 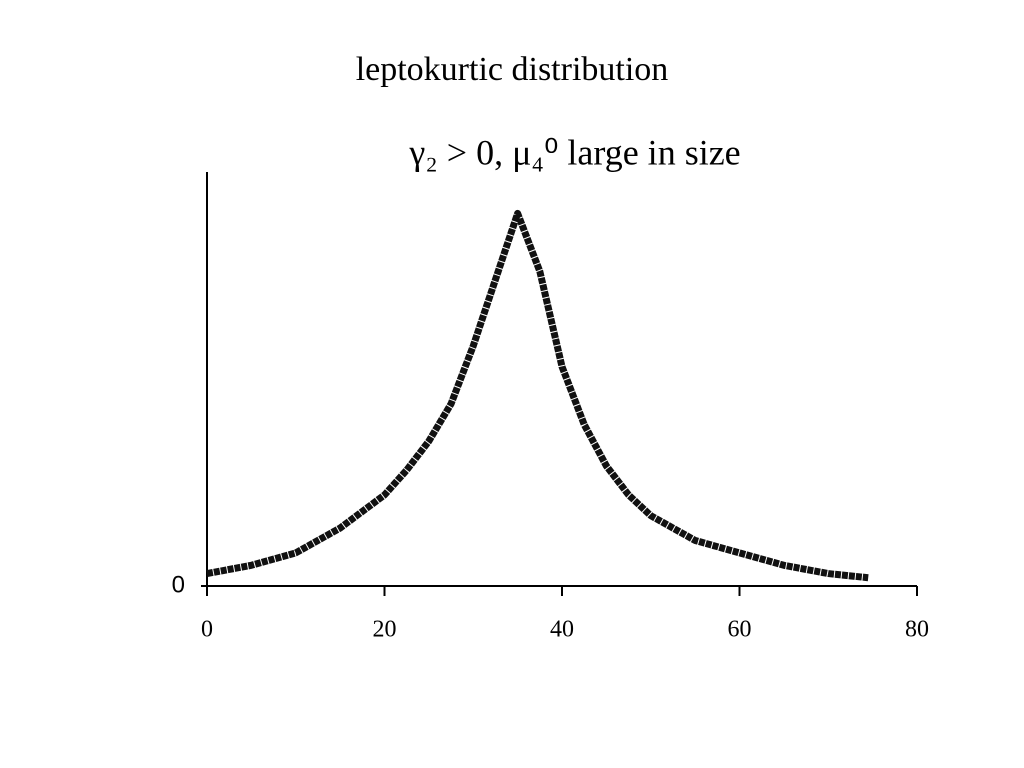 What do you see at coordinates (385, 630) in the screenshot?
I see `x-tick-label: 20` at bounding box center [385, 630].